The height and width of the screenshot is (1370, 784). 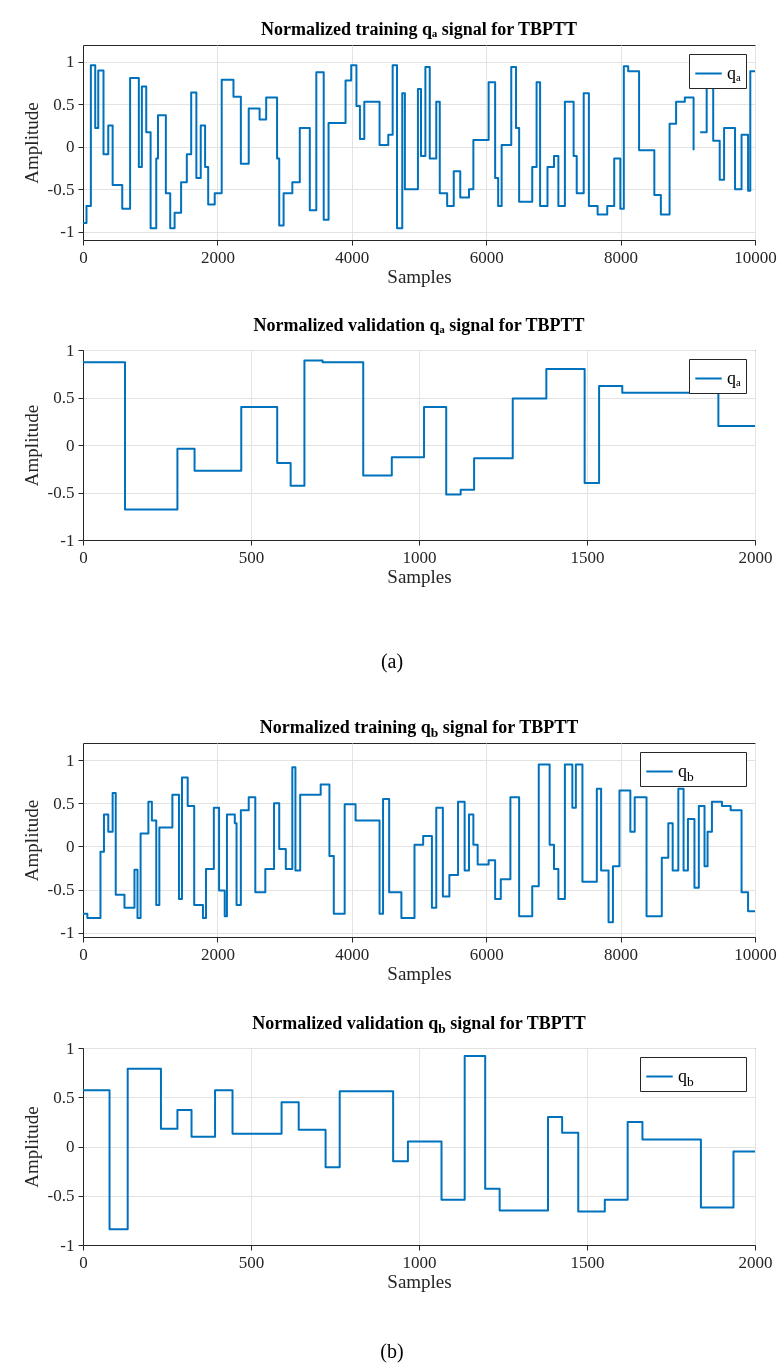 I want to click on text: (b), so click(x=392, y=1351).